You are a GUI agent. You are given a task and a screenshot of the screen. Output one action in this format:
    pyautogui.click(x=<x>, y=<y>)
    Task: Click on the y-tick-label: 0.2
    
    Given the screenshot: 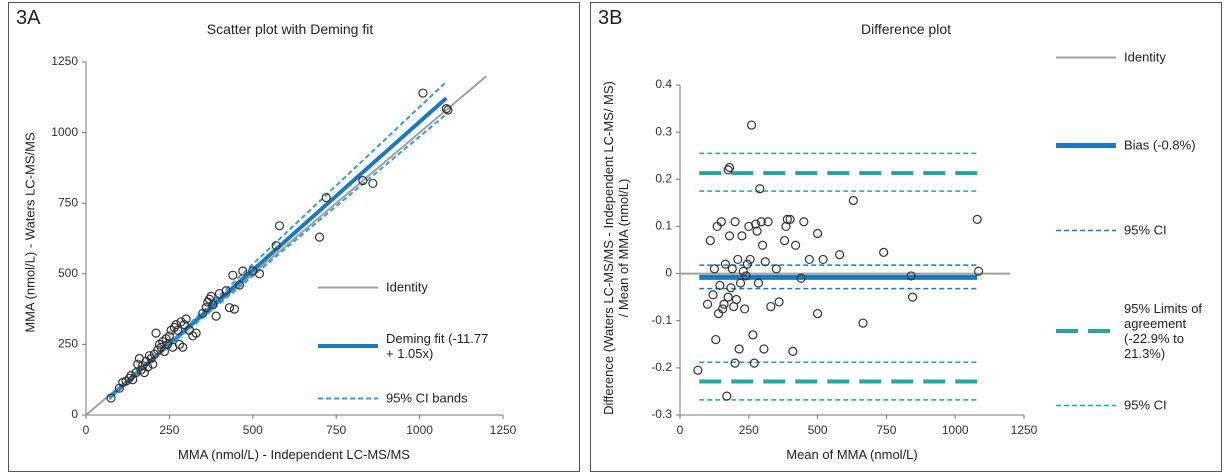 What is the action you would take?
    pyautogui.click(x=663, y=178)
    